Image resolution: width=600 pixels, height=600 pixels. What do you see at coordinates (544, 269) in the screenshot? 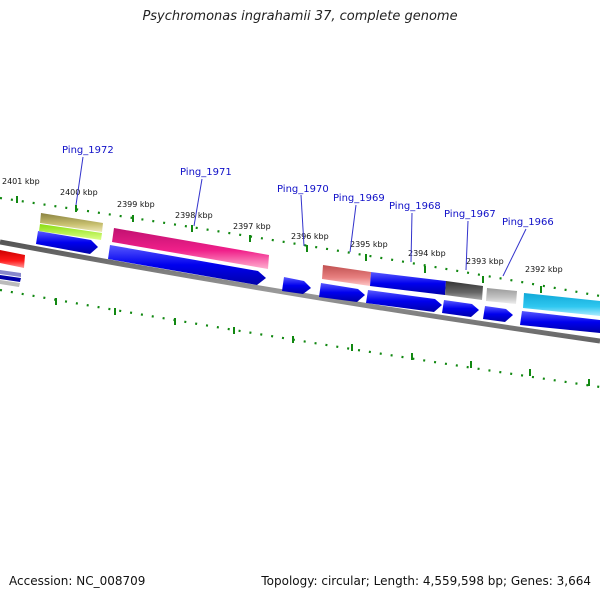
I see `scale-label-2392: 2392 kbp` at bounding box center [544, 269].